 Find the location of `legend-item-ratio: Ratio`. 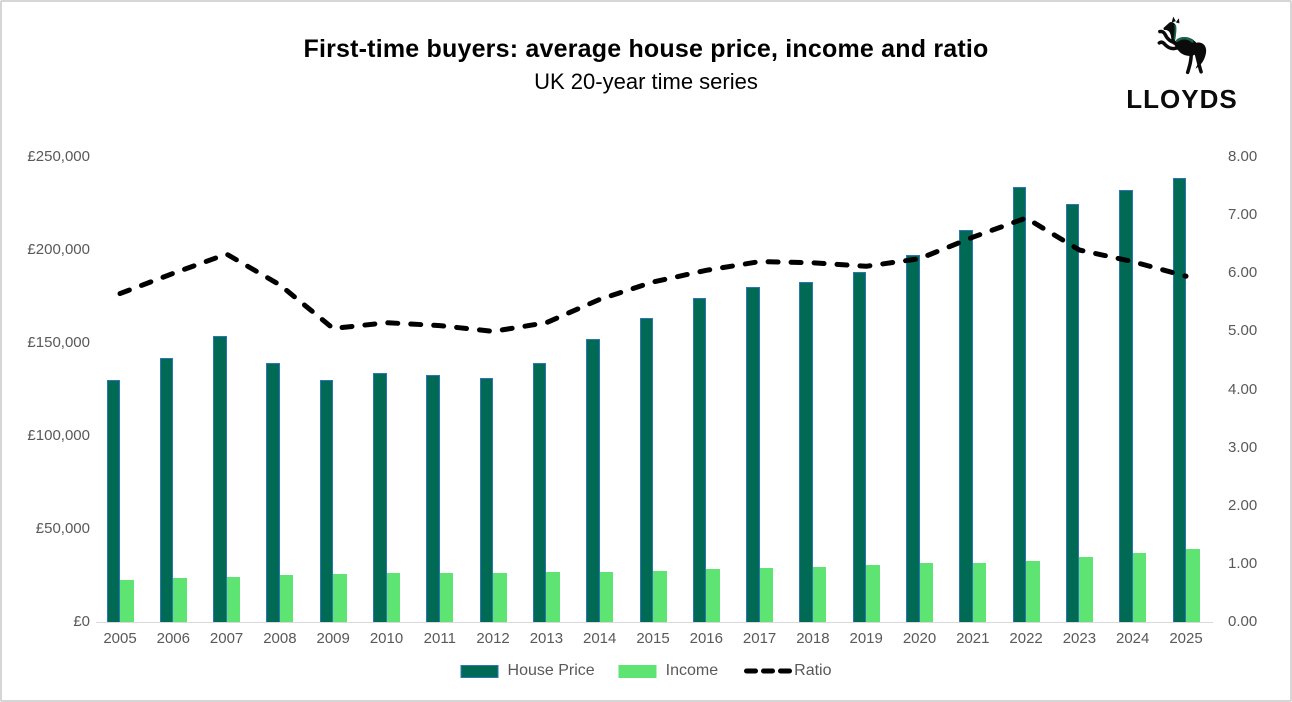

legend-item-ratio: Ratio is located at coordinates (786, 671).